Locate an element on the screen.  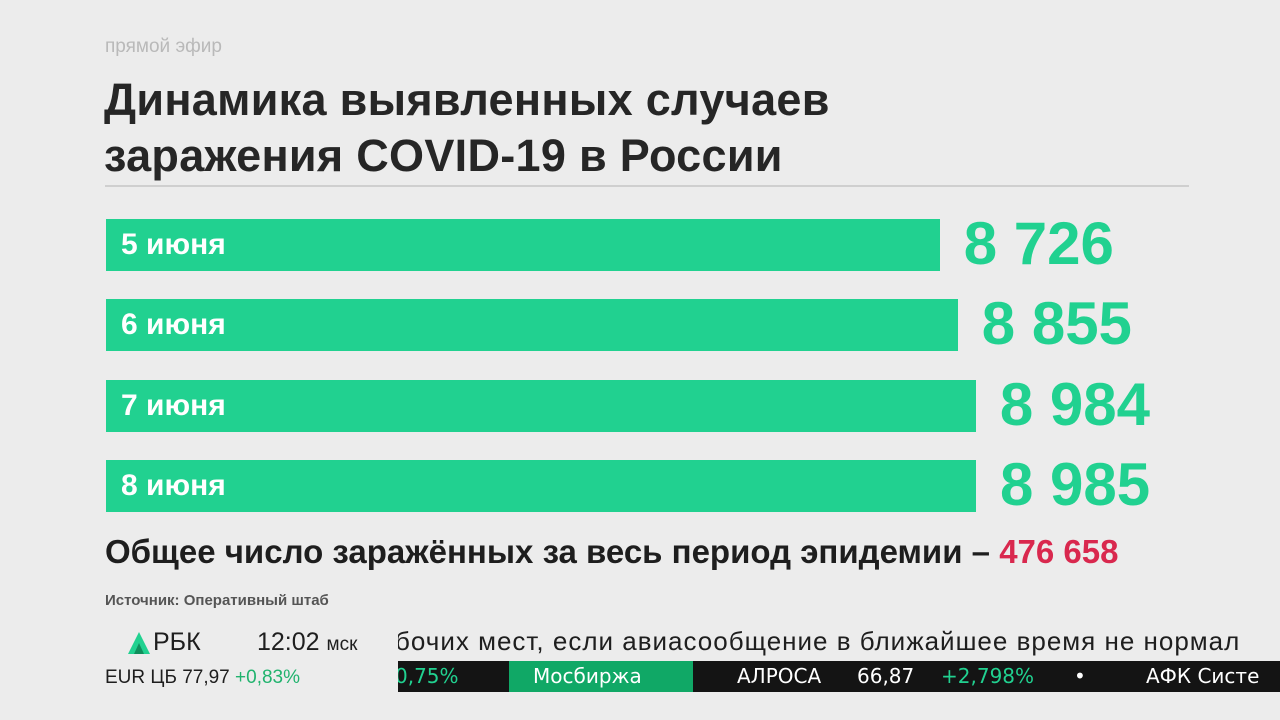
exchange-section: Мосбиржа is located at coordinates (601, 676).